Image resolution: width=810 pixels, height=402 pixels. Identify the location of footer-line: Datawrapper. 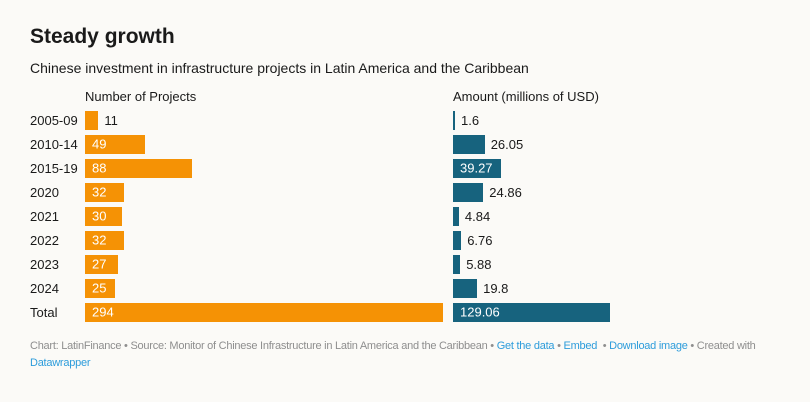
(405, 363).